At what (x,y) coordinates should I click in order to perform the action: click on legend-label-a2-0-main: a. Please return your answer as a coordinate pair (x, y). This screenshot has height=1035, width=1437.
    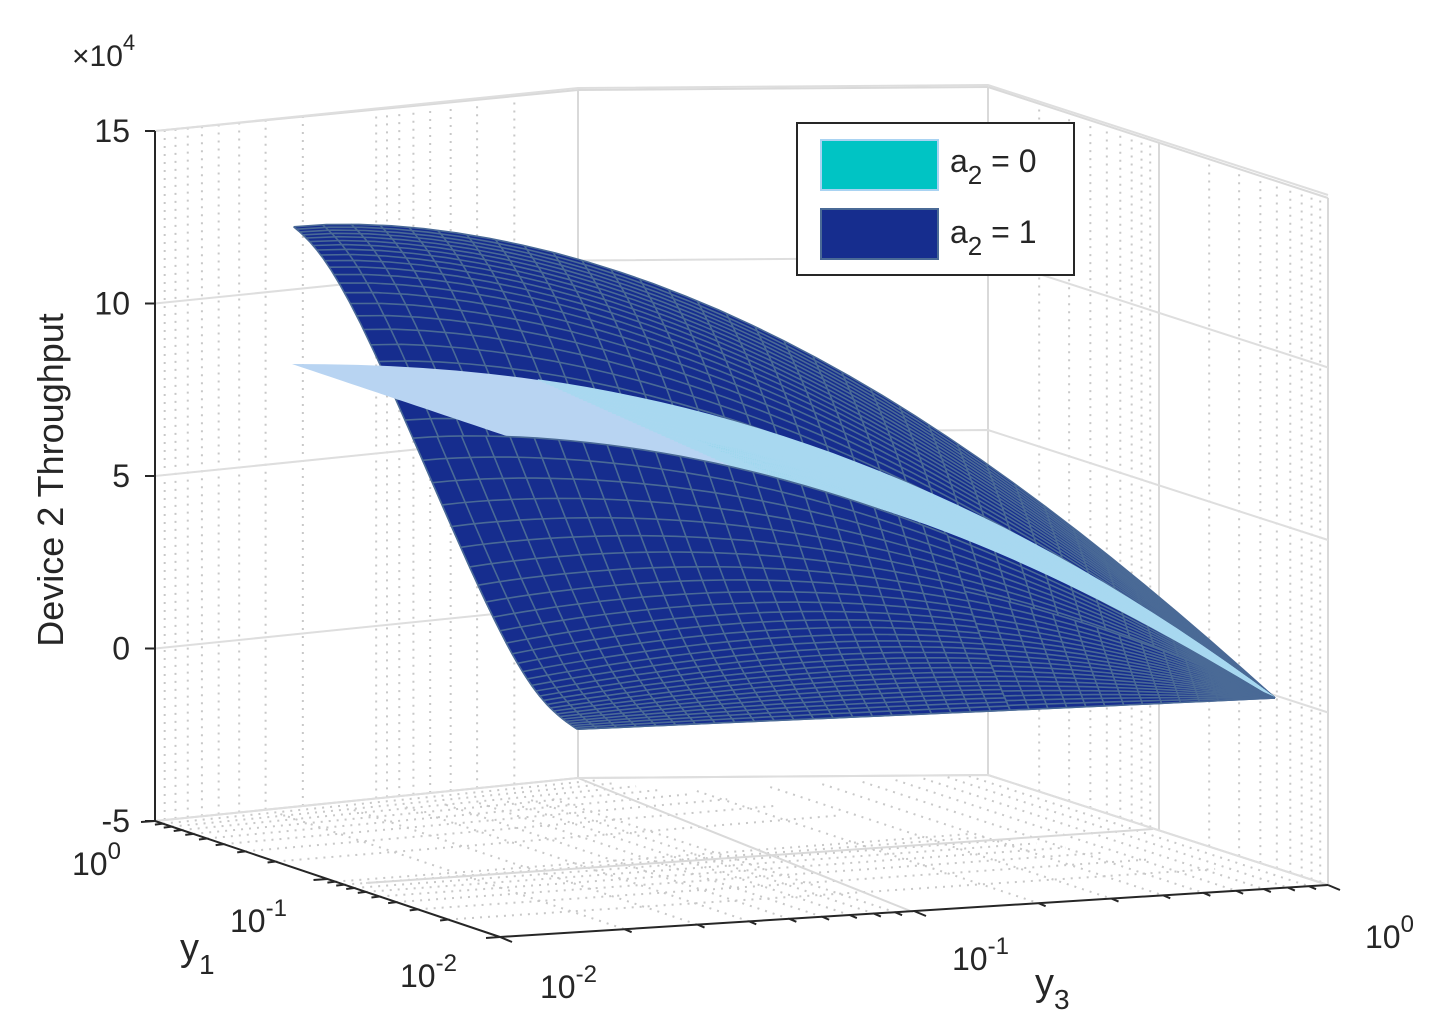
    Looking at the image, I should click on (959, 161).